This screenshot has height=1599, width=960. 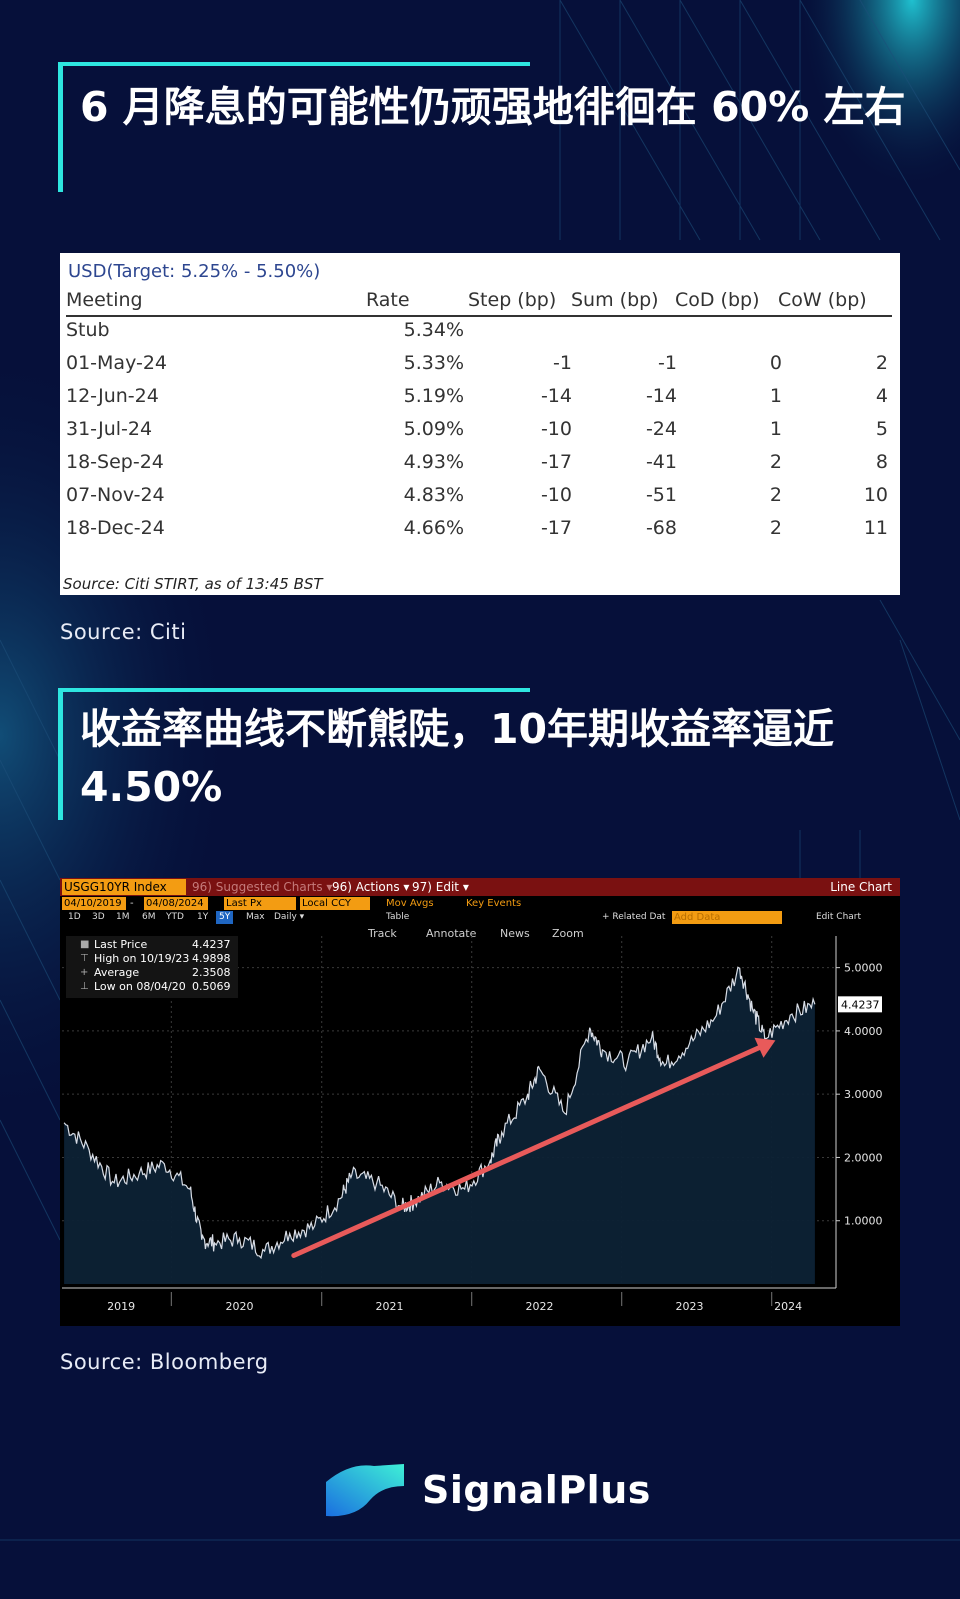 What do you see at coordinates (225, 917) in the screenshot?
I see `range-5y: 5Y` at bounding box center [225, 917].